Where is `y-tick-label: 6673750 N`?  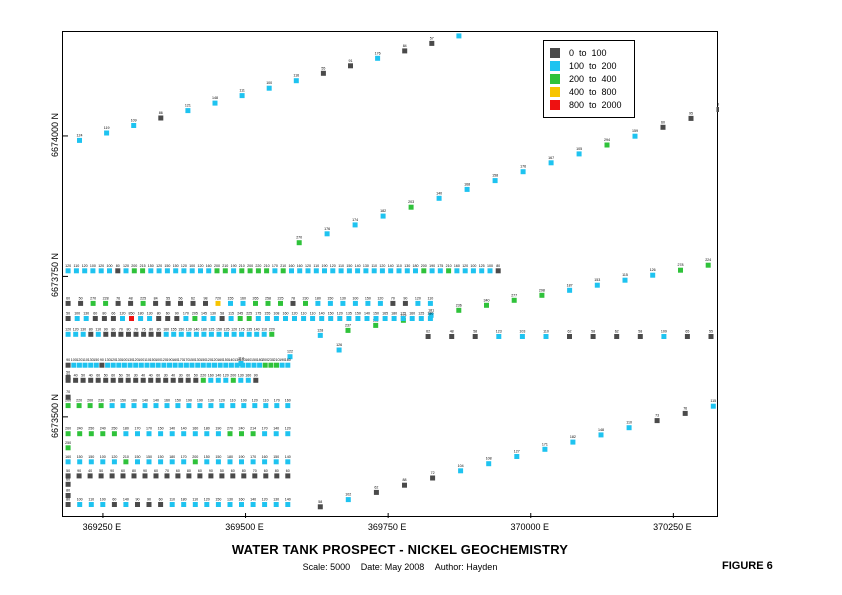
y-tick-label: 6673750 N is located at coordinates (55, 275).